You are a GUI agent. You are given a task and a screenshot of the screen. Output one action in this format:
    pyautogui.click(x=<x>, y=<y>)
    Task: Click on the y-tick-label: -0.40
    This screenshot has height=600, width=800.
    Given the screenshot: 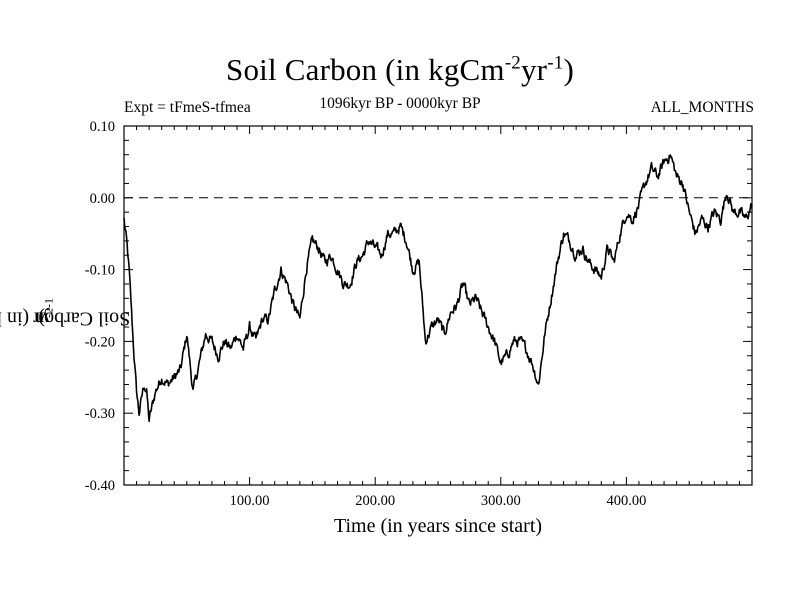 What is the action you would take?
    pyautogui.click(x=100, y=486)
    